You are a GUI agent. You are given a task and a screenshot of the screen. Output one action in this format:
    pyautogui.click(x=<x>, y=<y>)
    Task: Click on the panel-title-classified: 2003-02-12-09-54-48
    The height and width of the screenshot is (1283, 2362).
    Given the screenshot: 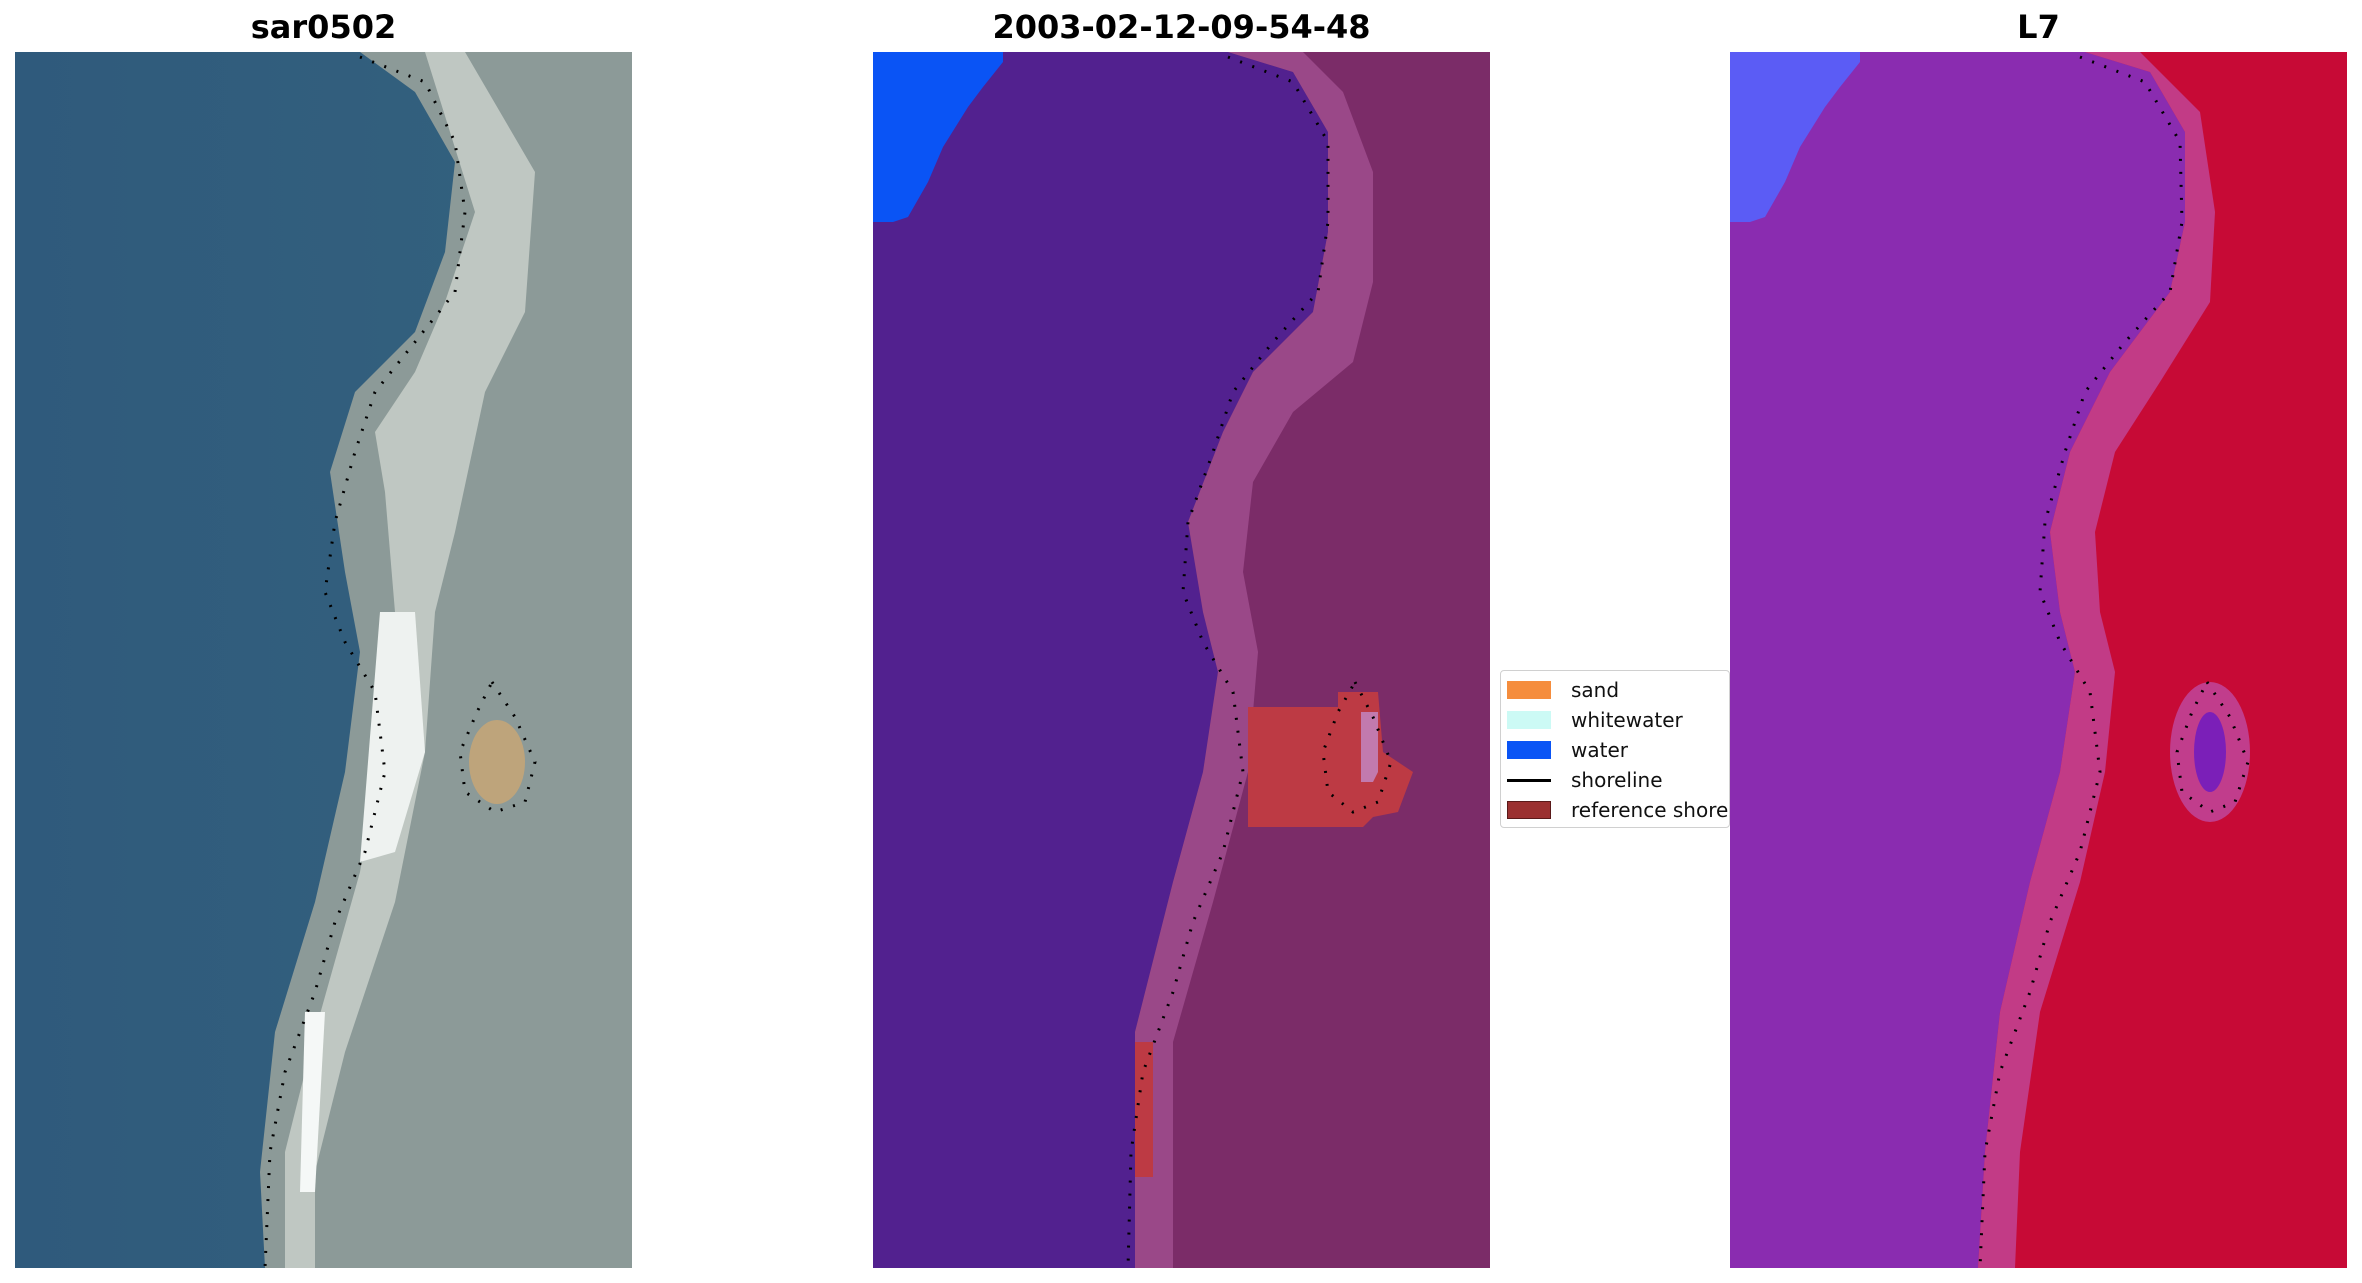 What is the action you would take?
    pyautogui.click(x=1181, y=27)
    